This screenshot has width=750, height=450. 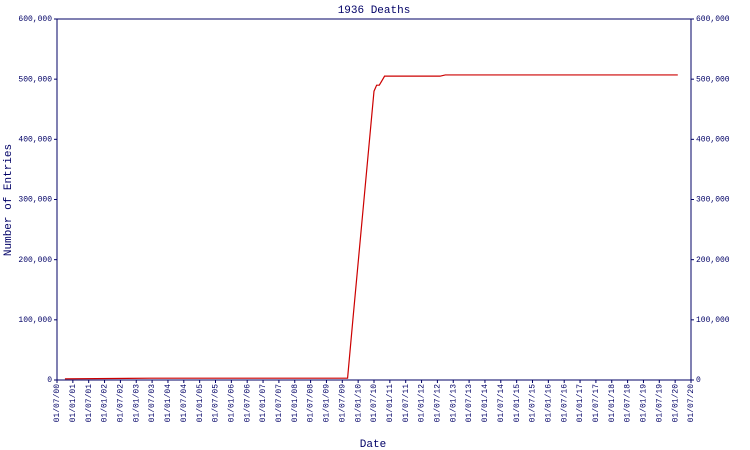 What do you see at coordinates (9, 200) in the screenshot?
I see `y-axis-label: Number of Entries` at bounding box center [9, 200].